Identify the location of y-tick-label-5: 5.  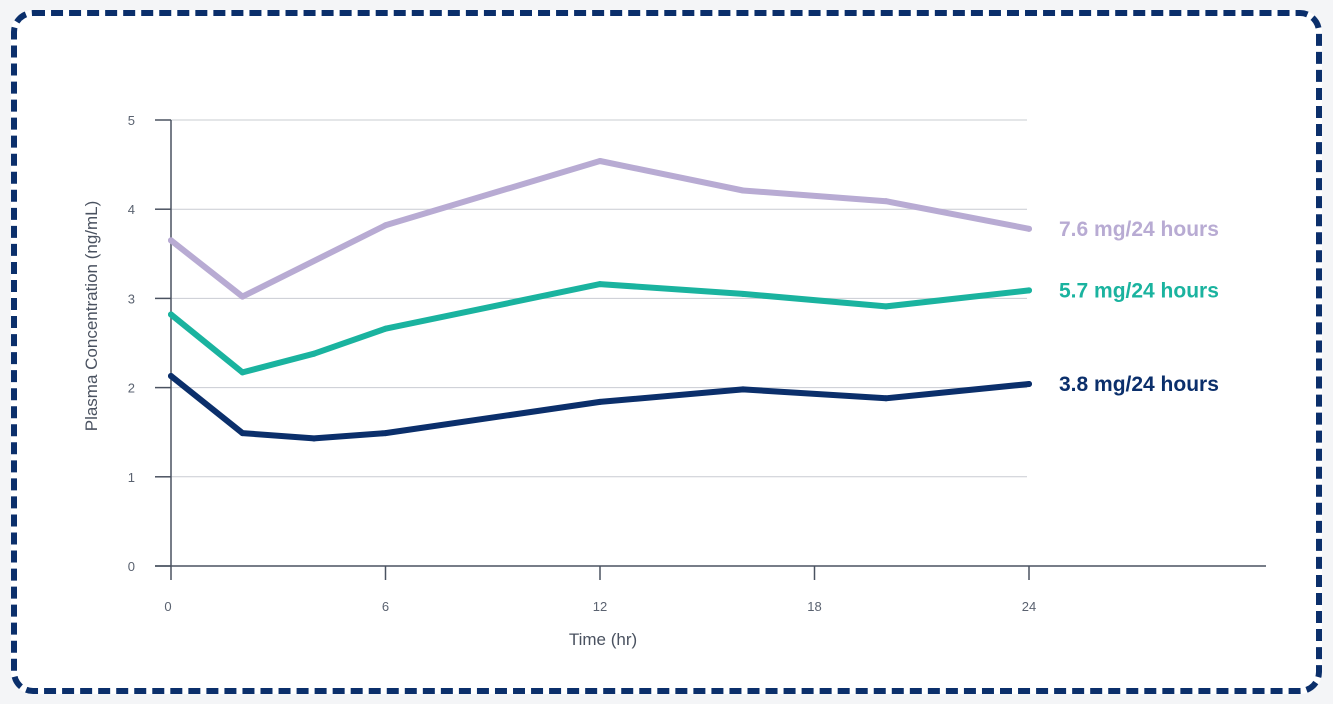
(131, 120).